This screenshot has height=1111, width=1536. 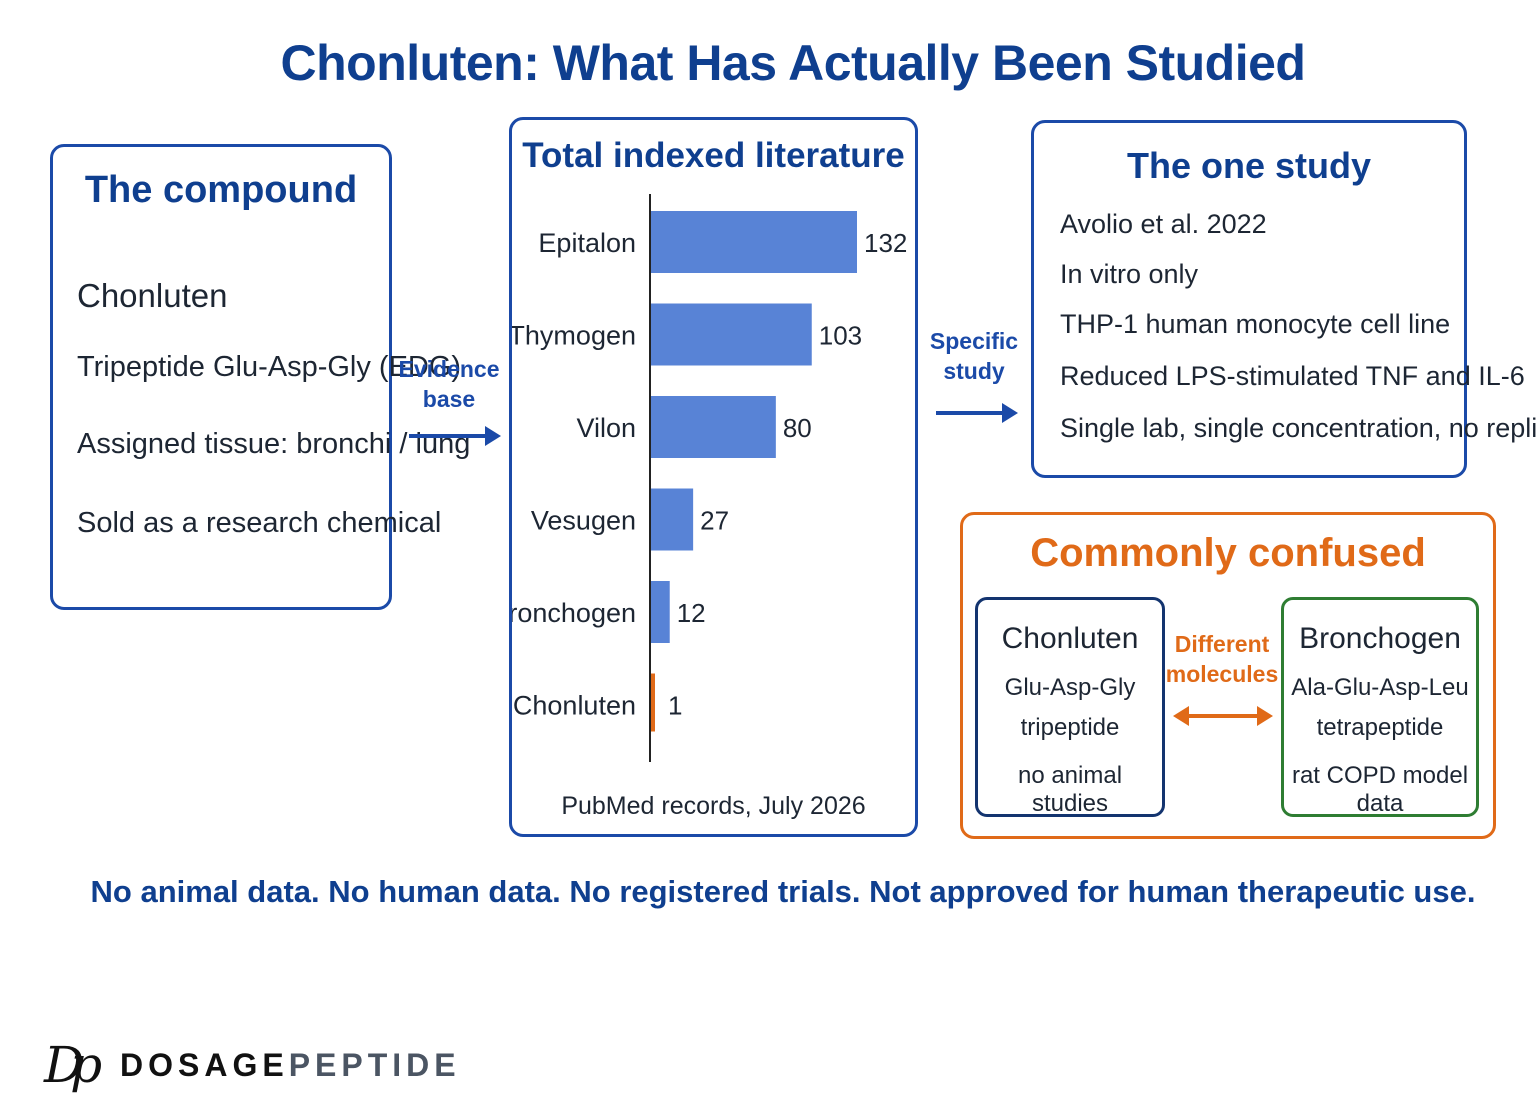 What do you see at coordinates (797, 428) in the screenshot?
I see `bar-value-label: 80` at bounding box center [797, 428].